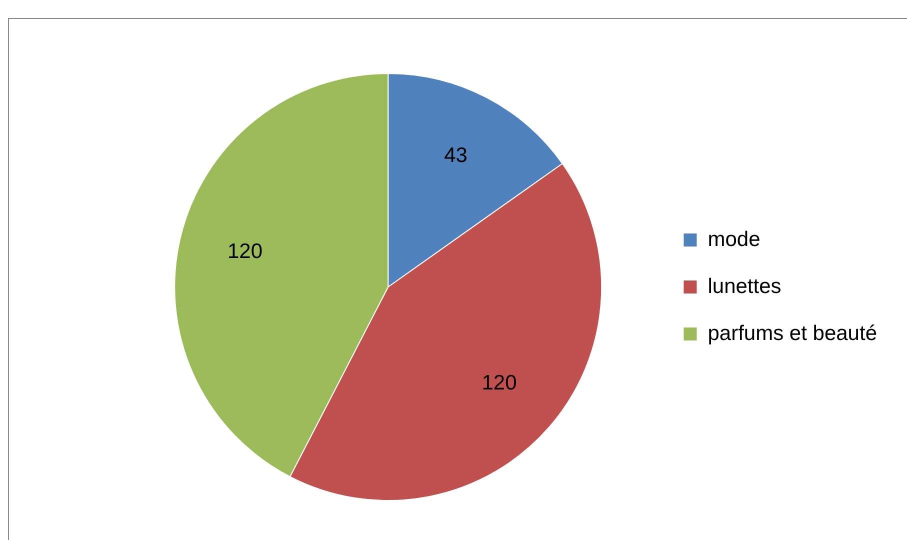  I want to click on data-label: 43, so click(456, 155).